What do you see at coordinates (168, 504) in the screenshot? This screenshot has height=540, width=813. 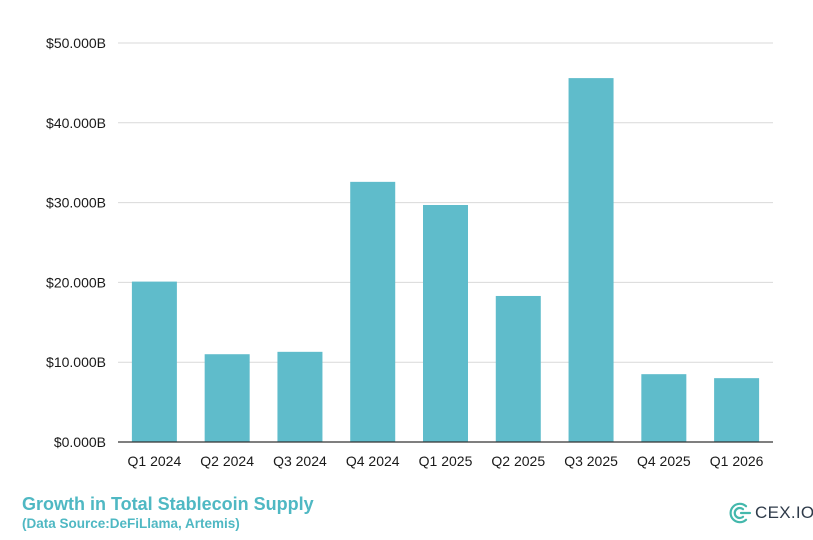 I see `chart-title: Growth in Total Stablecoin Supply` at bounding box center [168, 504].